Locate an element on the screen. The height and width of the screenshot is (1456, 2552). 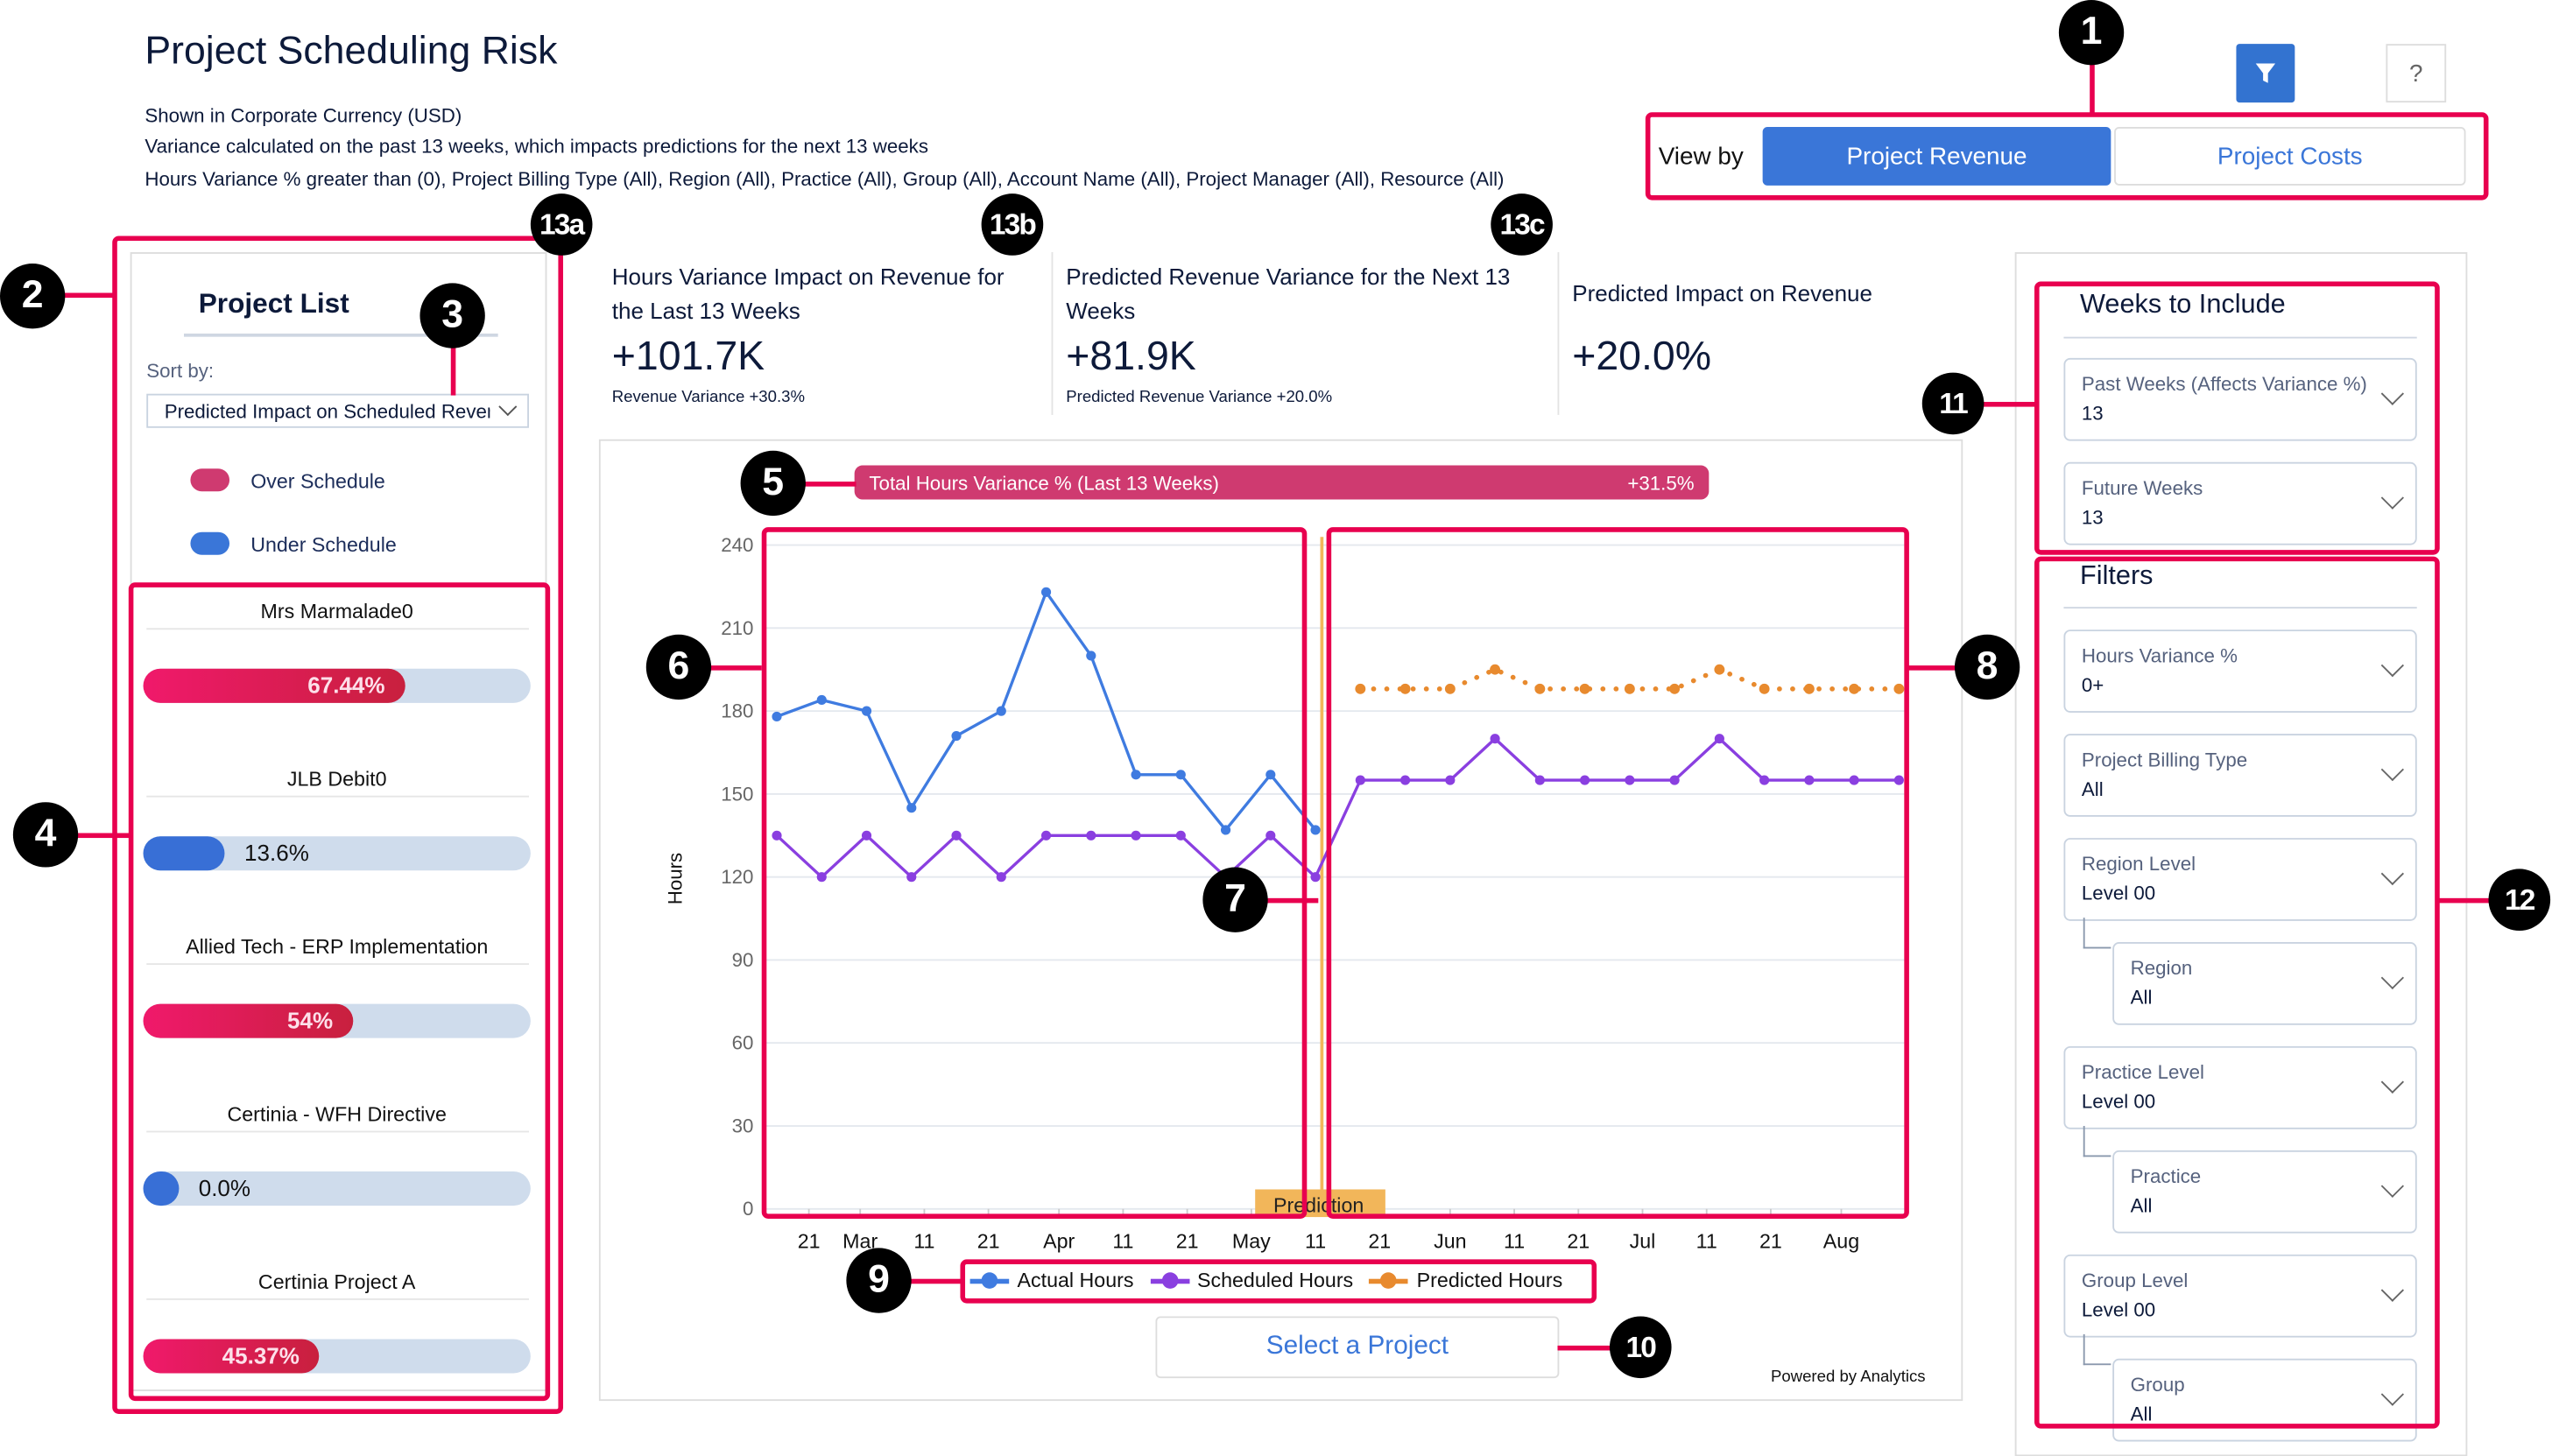
field-value: All is located at coordinates (2141, 1206).